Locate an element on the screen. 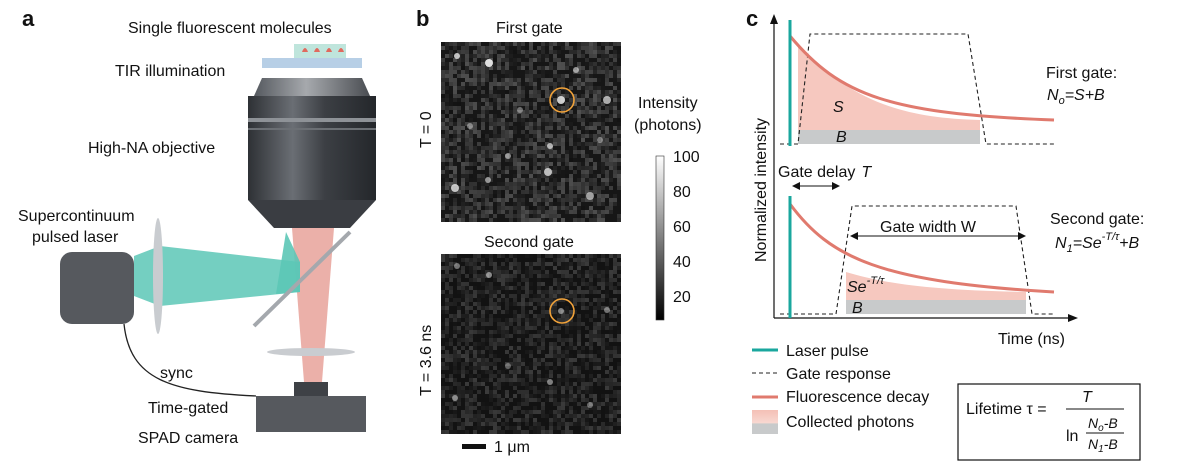  molecule-spot is located at coordinates (457, 56).